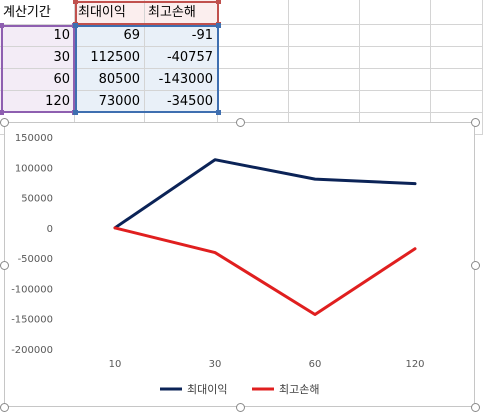  What do you see at coordinates (37, 36) in the screenshot?
I see `data-cell: 10` at bounding box center [37, 36].